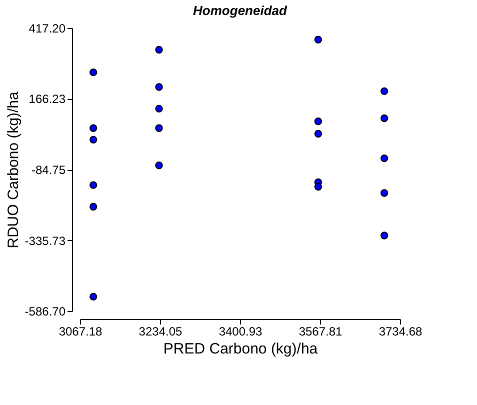  Describe the element at coordinates (13, 169) in the screenshot. I see `y-axis-title: RDUO Carbono (kg)/ha` at that location.